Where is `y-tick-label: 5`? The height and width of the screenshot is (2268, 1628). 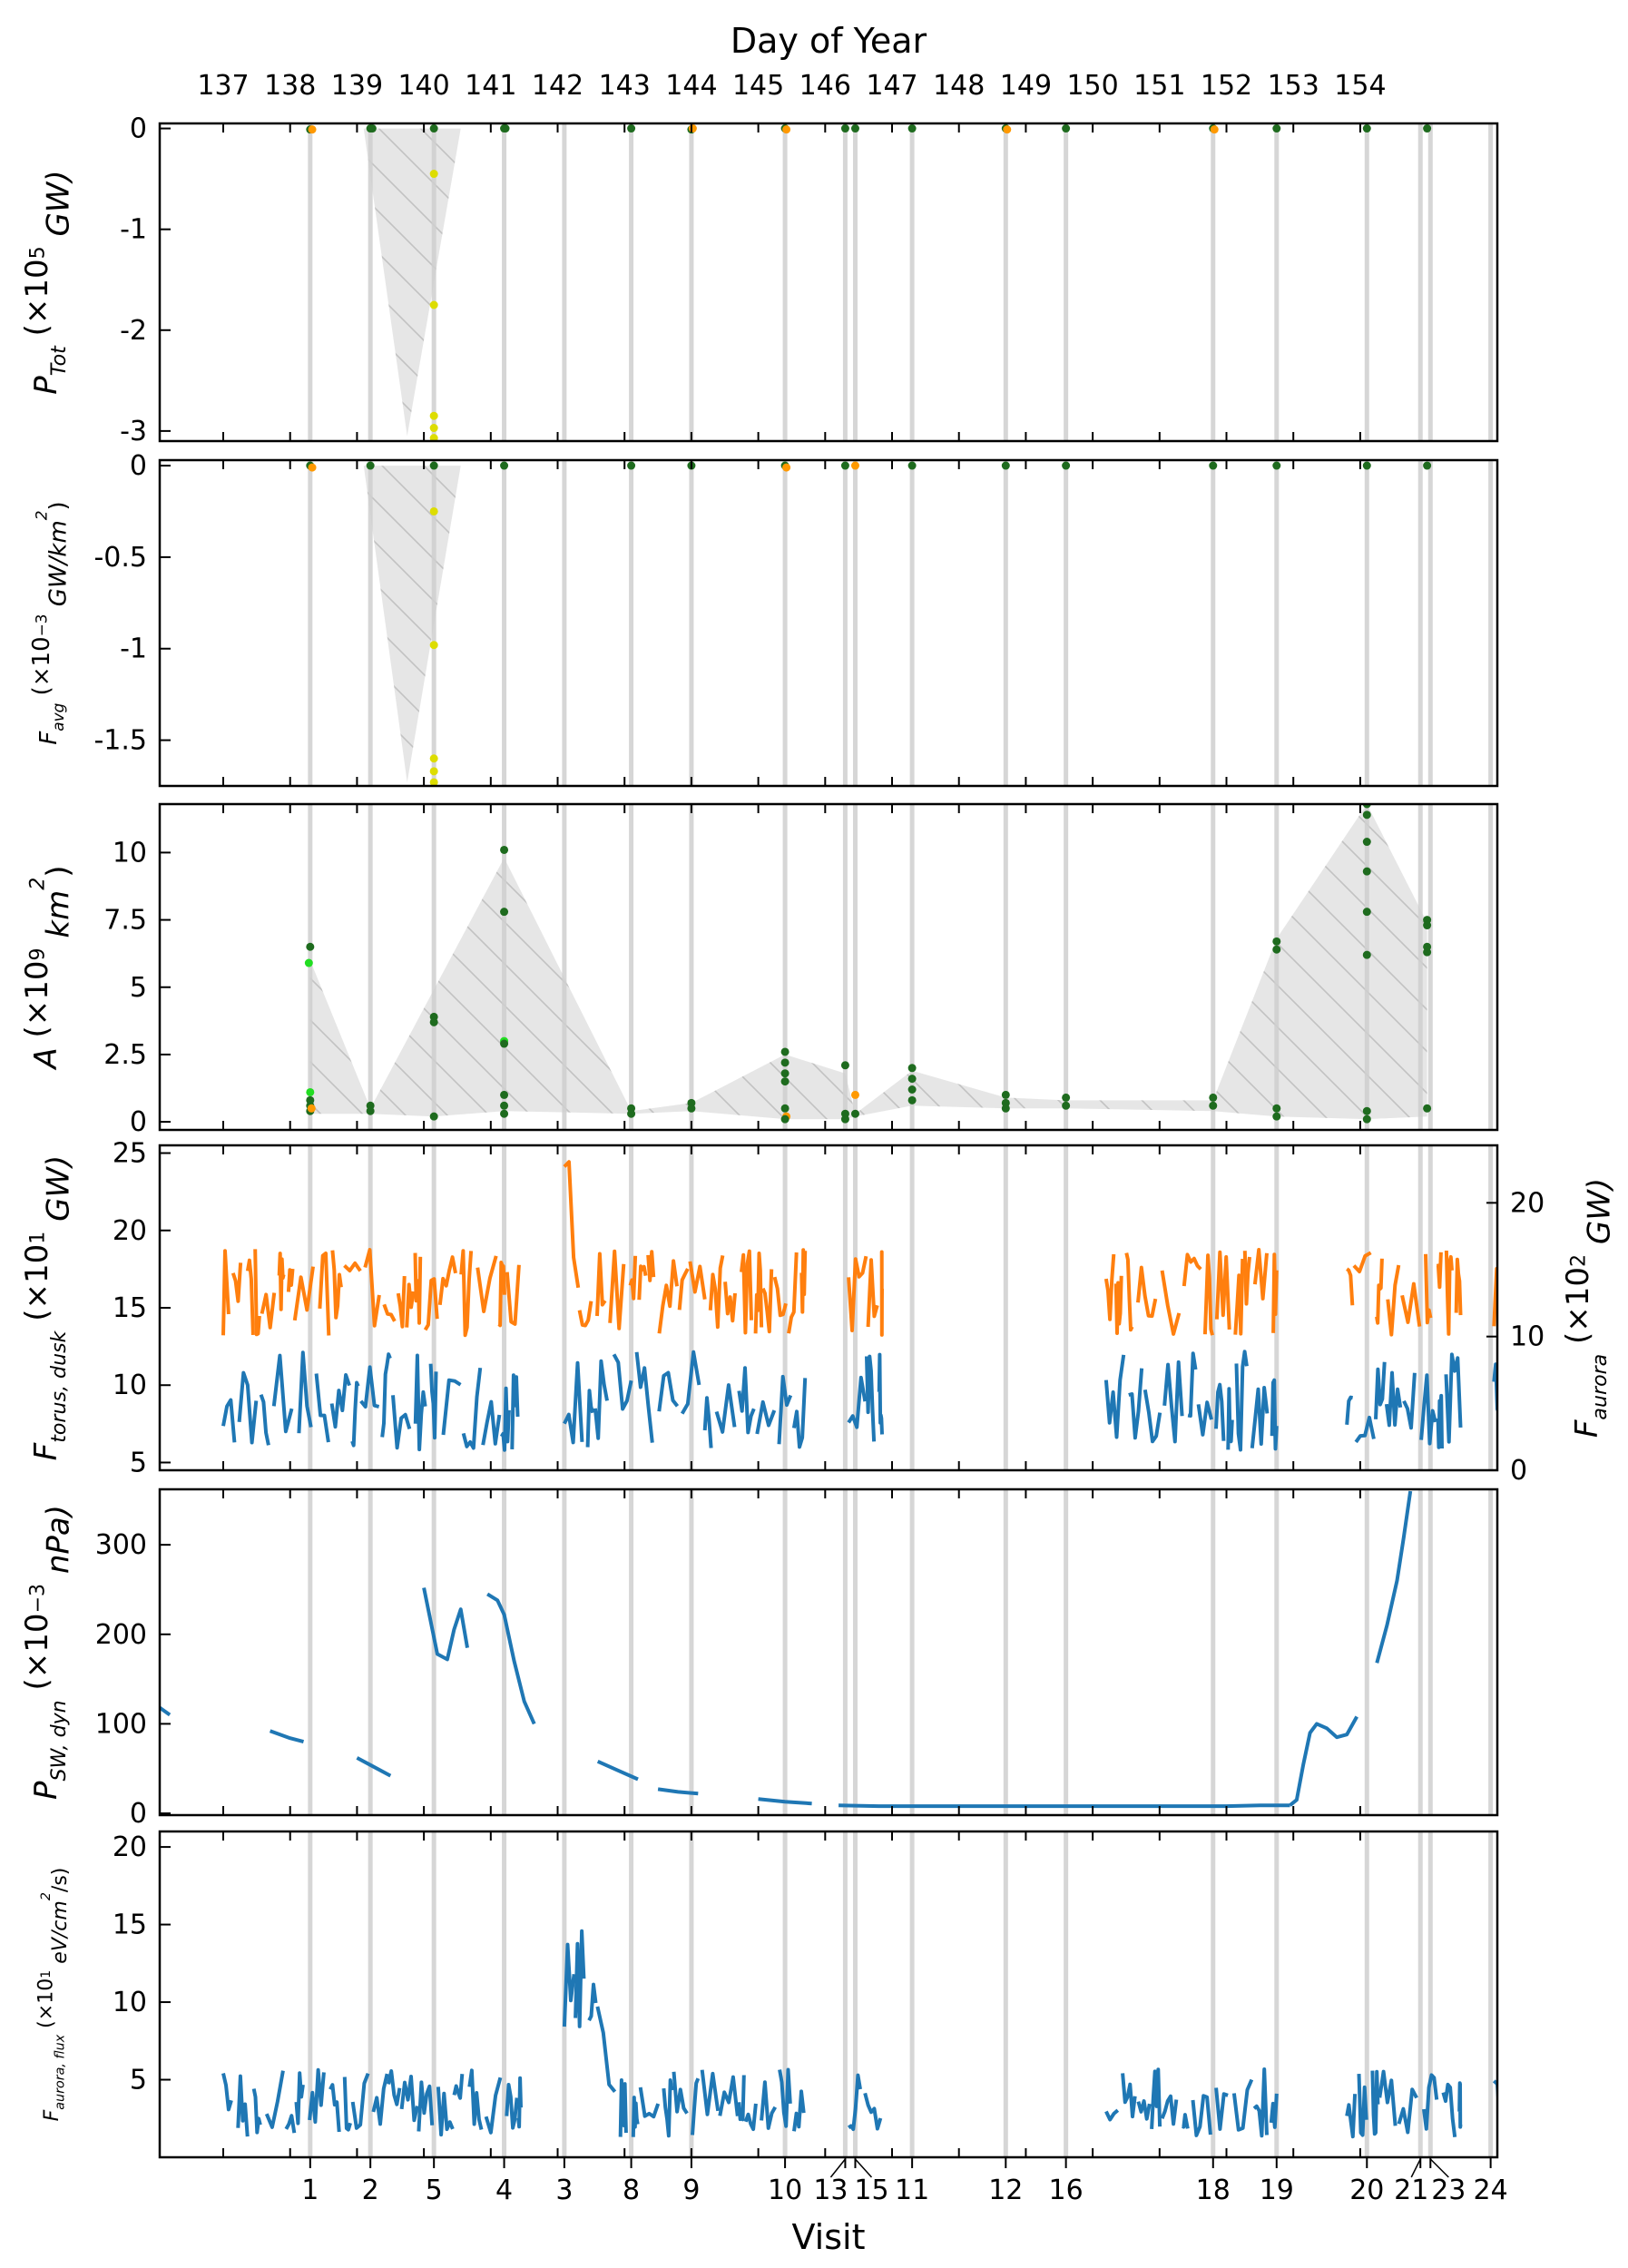
y-tick-label: 5 is located at coordinates (138, 988).